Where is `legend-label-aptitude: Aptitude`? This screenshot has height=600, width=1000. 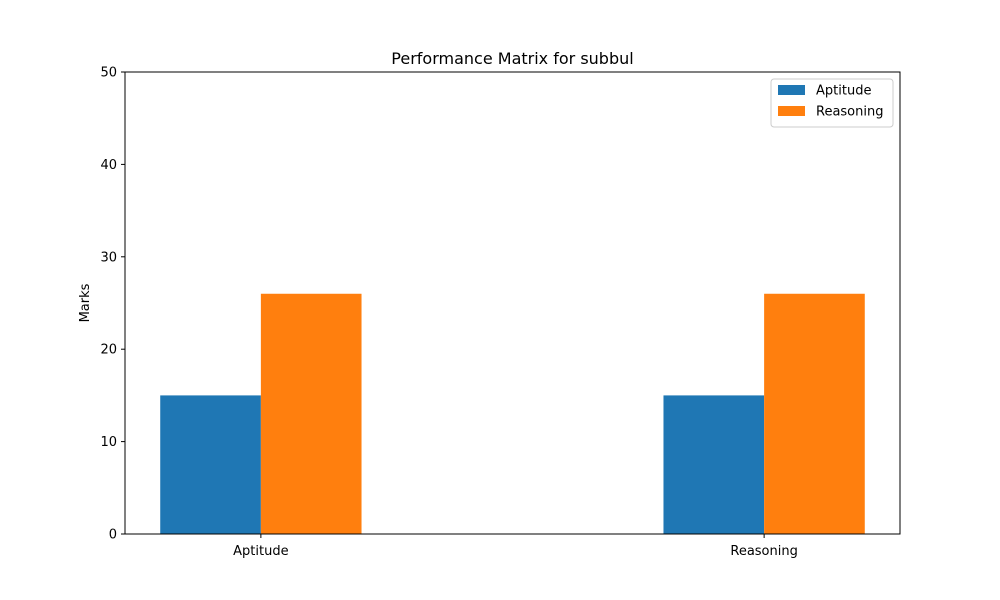 legend-label-aptitude: Aptitude is located at coordinates (843, 91).